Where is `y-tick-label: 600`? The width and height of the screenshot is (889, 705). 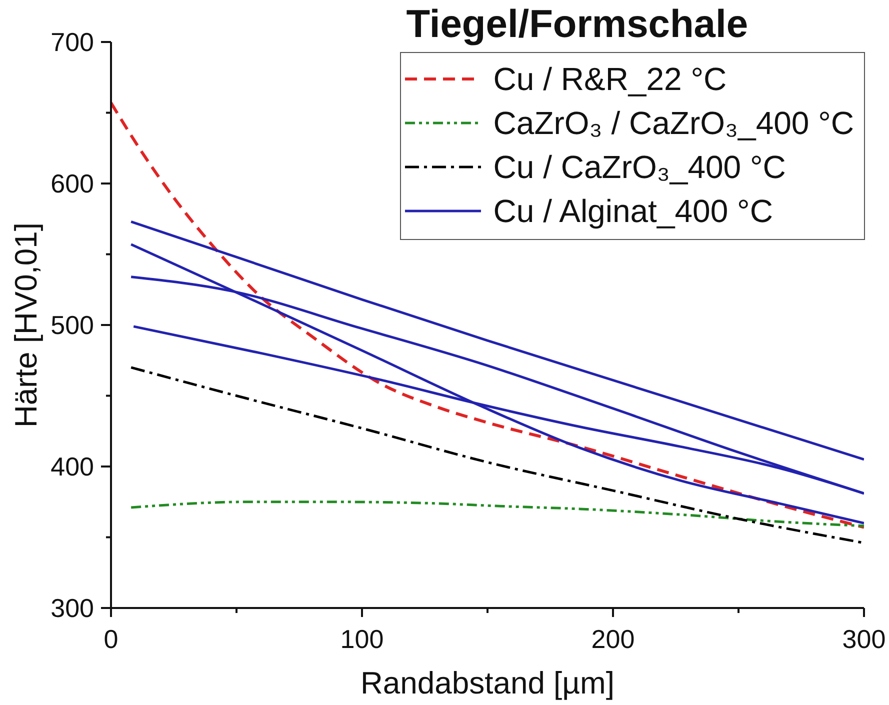
y-tick-label: 600 is located at coordinates (72, 183).